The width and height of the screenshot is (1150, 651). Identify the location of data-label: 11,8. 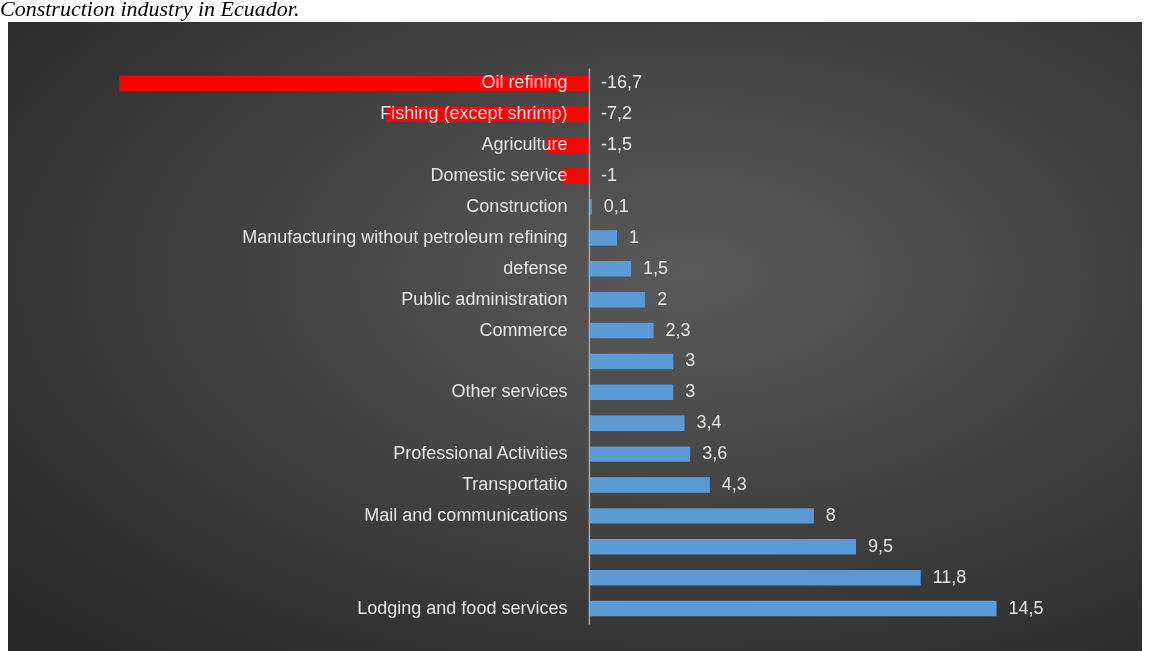
(949, 576).